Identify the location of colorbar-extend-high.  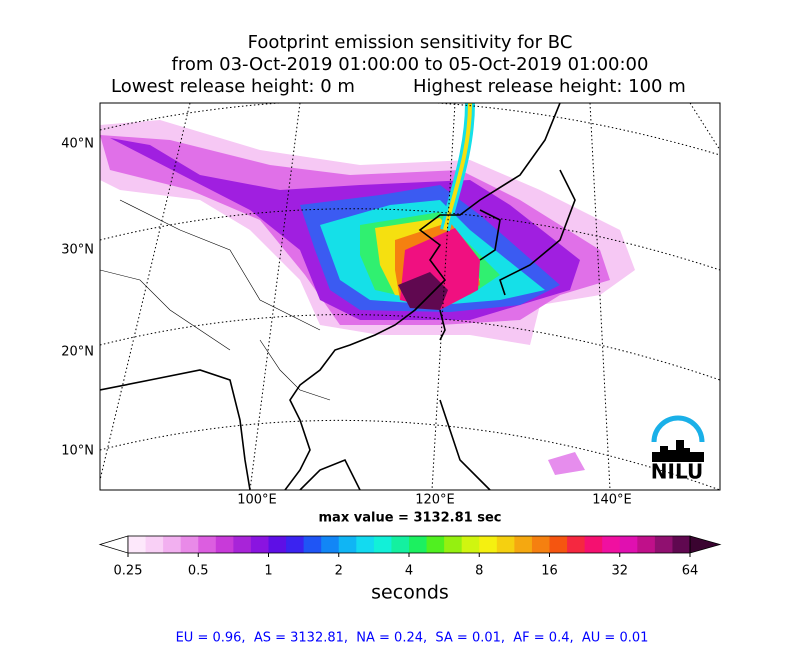
(705, 544).